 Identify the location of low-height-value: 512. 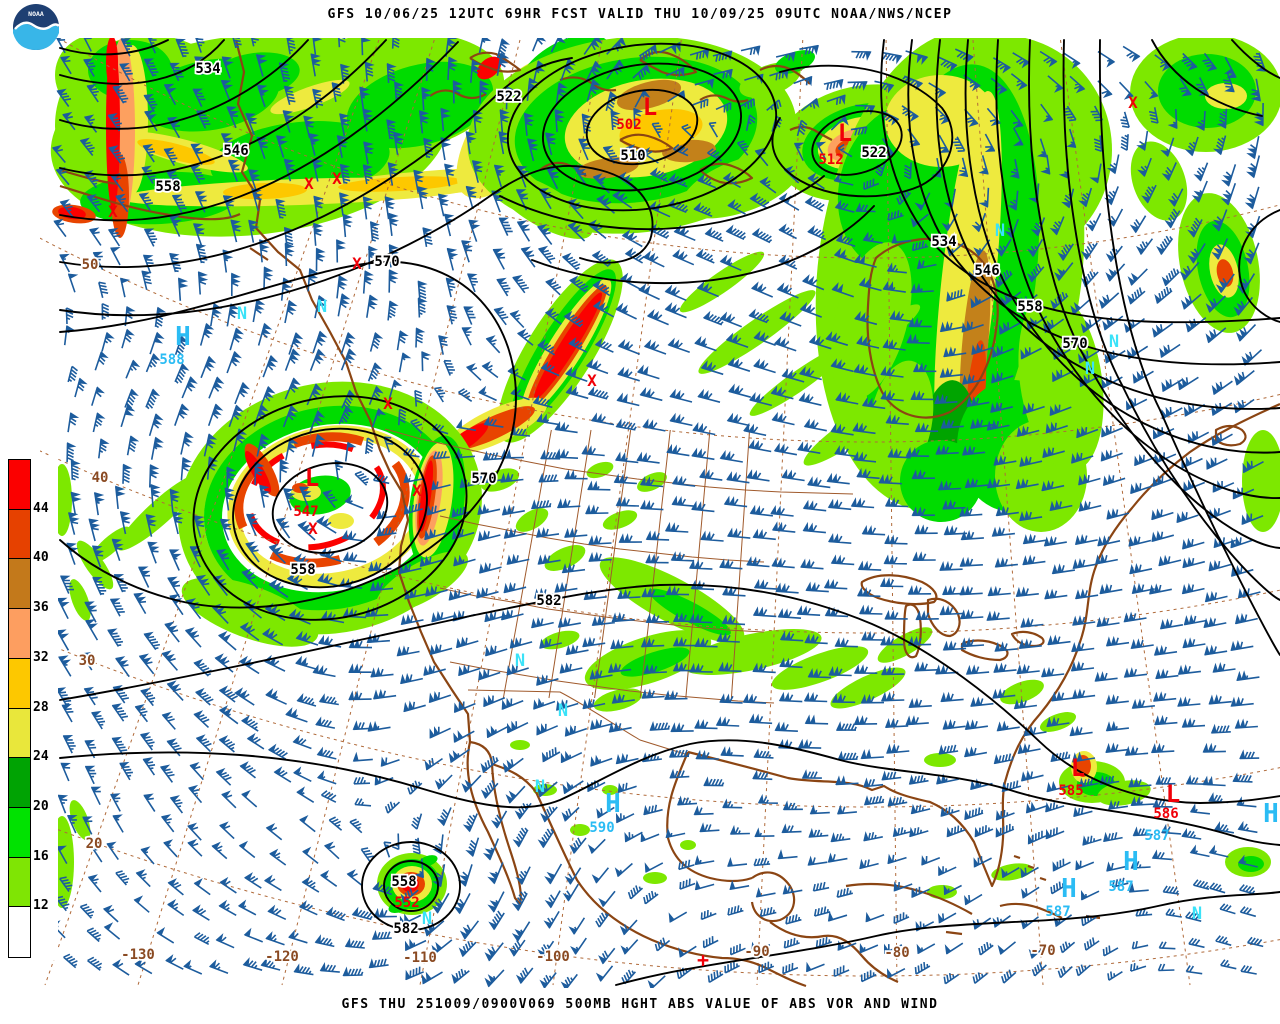
(830, 160).